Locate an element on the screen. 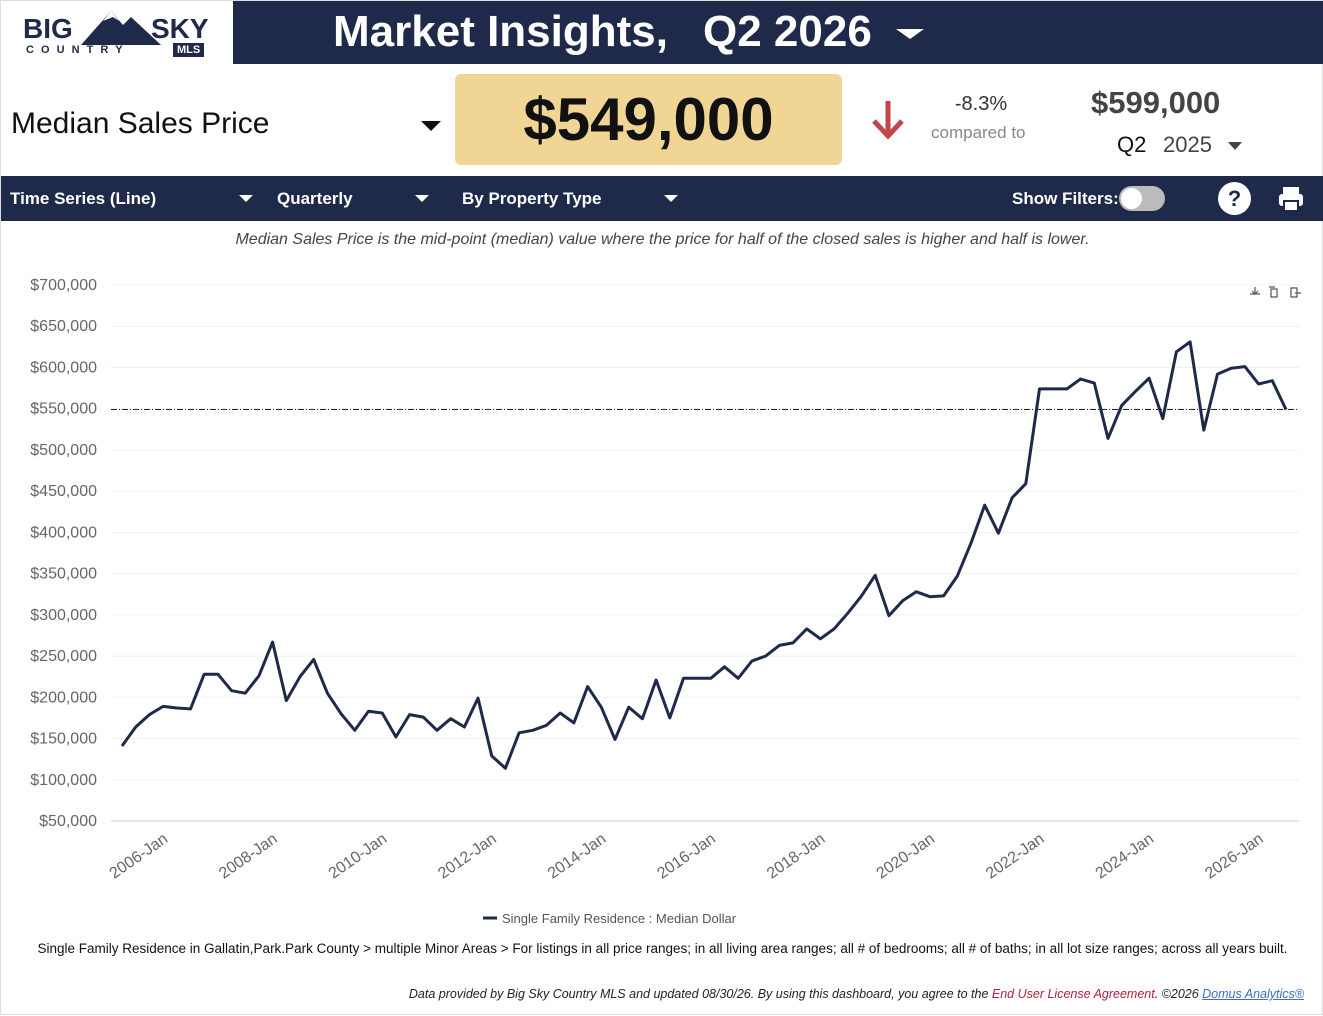 The image size is (1323, 1016). grouping-select: By Property Type is located at coordinates (570, 199).